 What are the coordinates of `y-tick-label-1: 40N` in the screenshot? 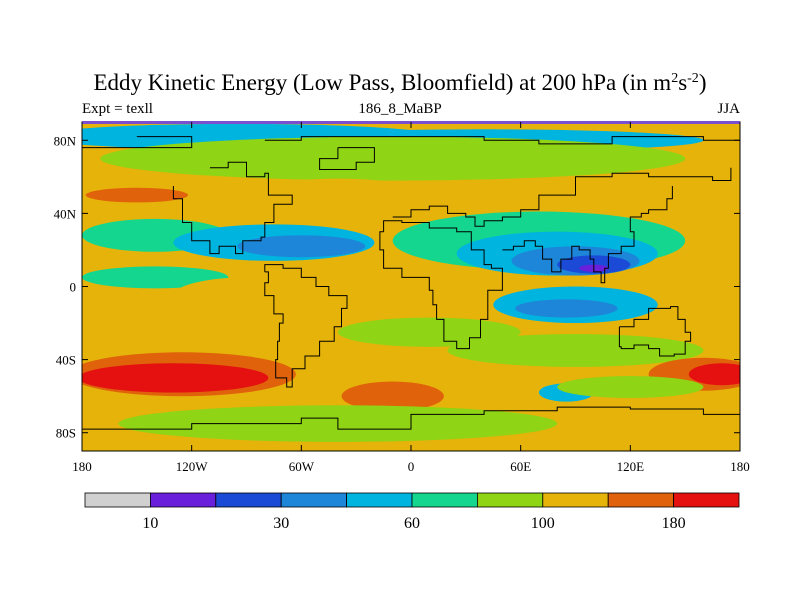 It's located at (65, 213).